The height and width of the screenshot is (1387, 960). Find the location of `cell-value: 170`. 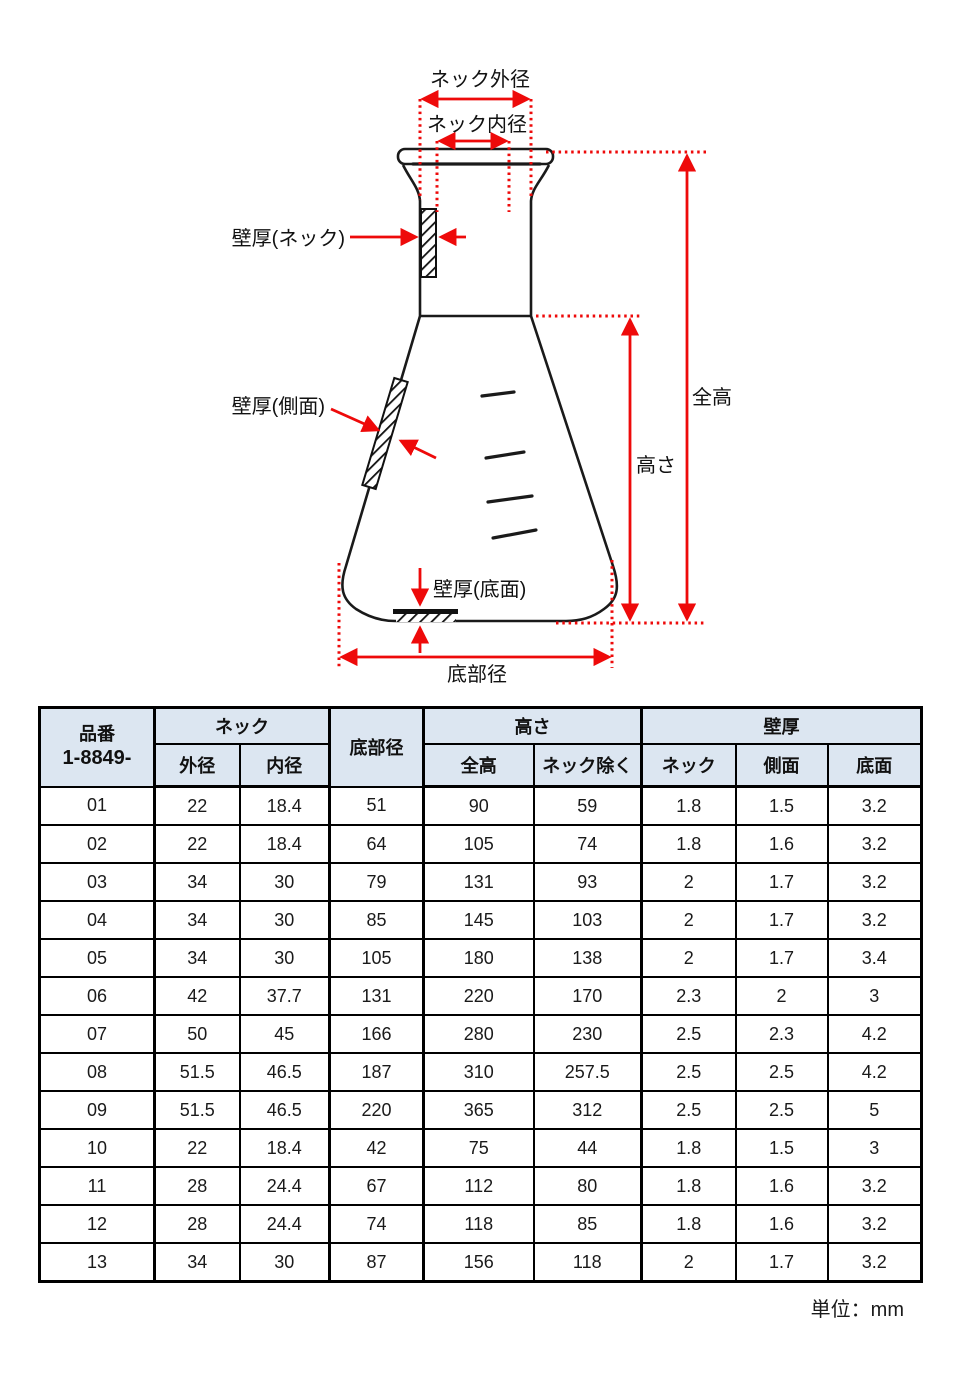

cell-value: 170 is located at coordinates (587, 996).